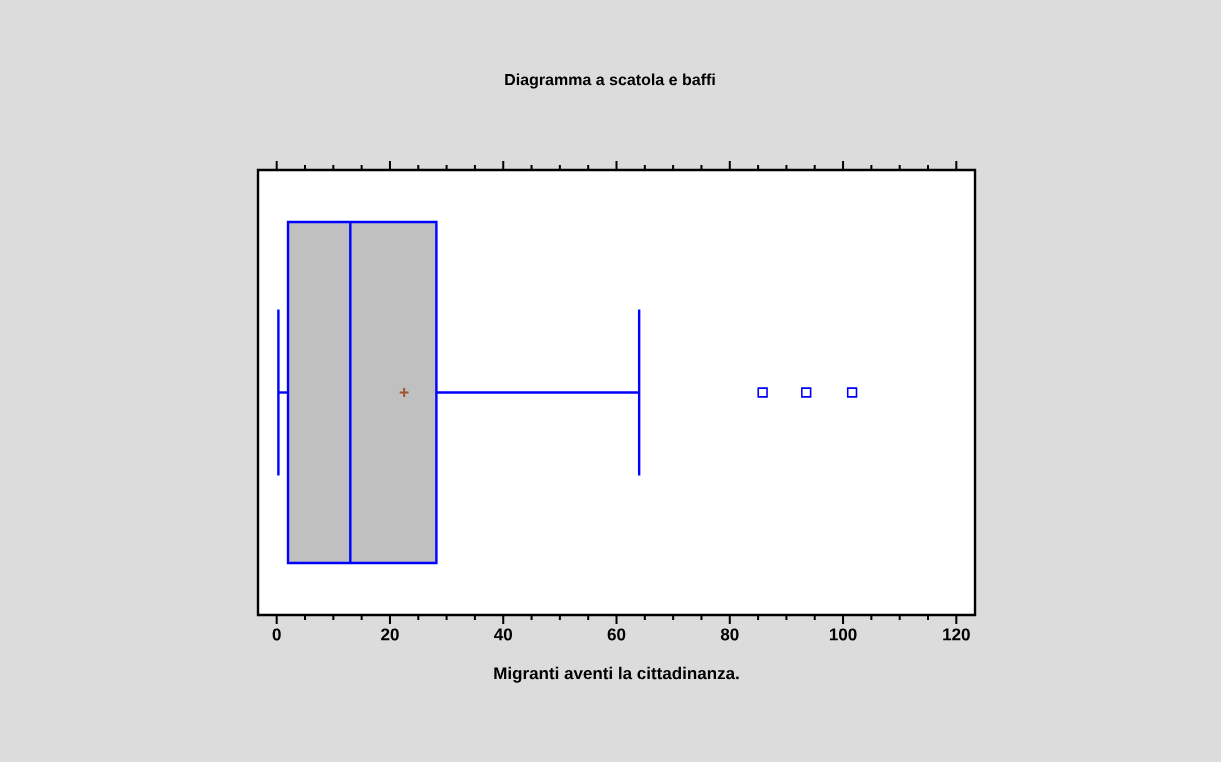 The width and height of the screenshot is (1221, 762). Describe the element at coordinates (616, 674) in the screenshot. I see `x-axis-title: Migranti aventi la cittadinanza.` at that location.